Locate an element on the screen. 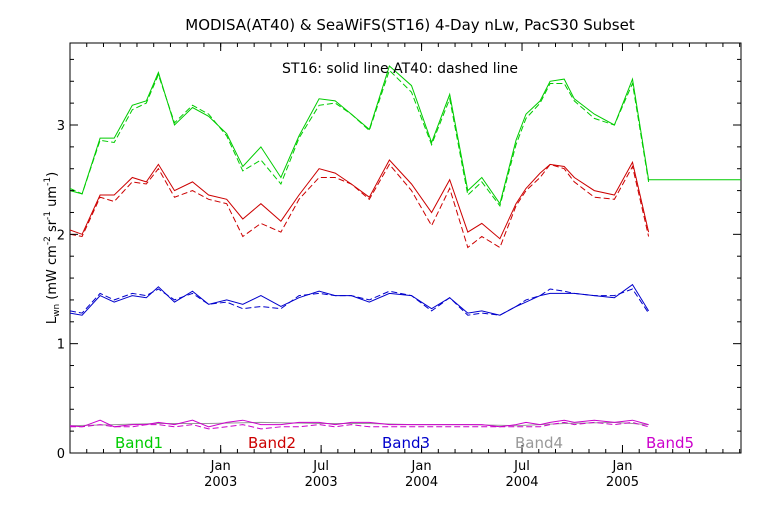 This screenshot has width=768, height=512. band-label-2: Band2 is located at coordinates (272, 443).